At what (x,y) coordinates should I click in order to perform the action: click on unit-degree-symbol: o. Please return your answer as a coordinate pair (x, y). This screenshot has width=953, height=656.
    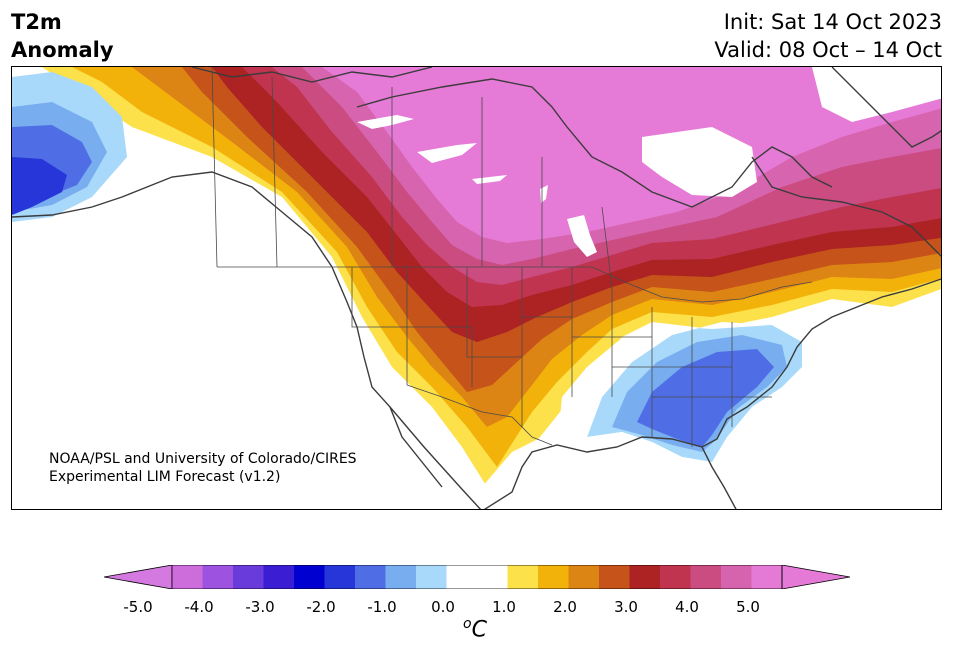
    Looking at the image, I should click on (467, 624).